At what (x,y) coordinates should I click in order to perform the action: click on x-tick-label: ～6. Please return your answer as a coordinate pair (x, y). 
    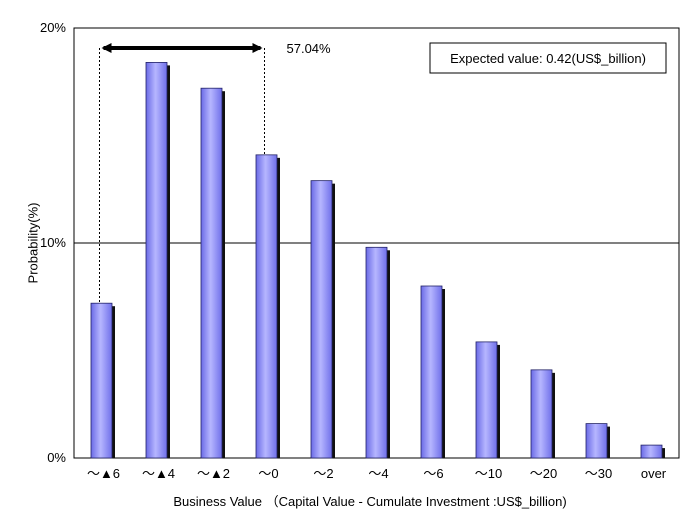
    Looking at the image, I should click on (433, 473).